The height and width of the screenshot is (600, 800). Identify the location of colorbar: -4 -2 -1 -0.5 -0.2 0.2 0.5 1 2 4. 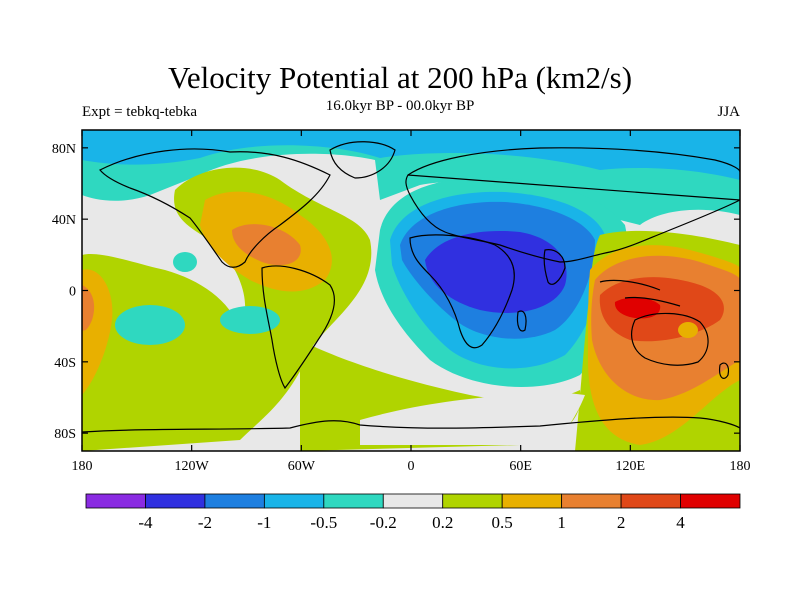
(413, 512).